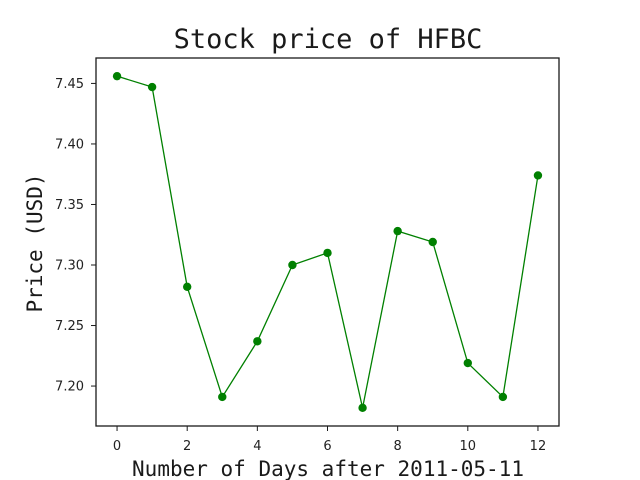 This screenshot has width=640, height=480. Describe the element at coordinates (257, 446) in the screenshot. I see `x-tick-label: 4` at that location.